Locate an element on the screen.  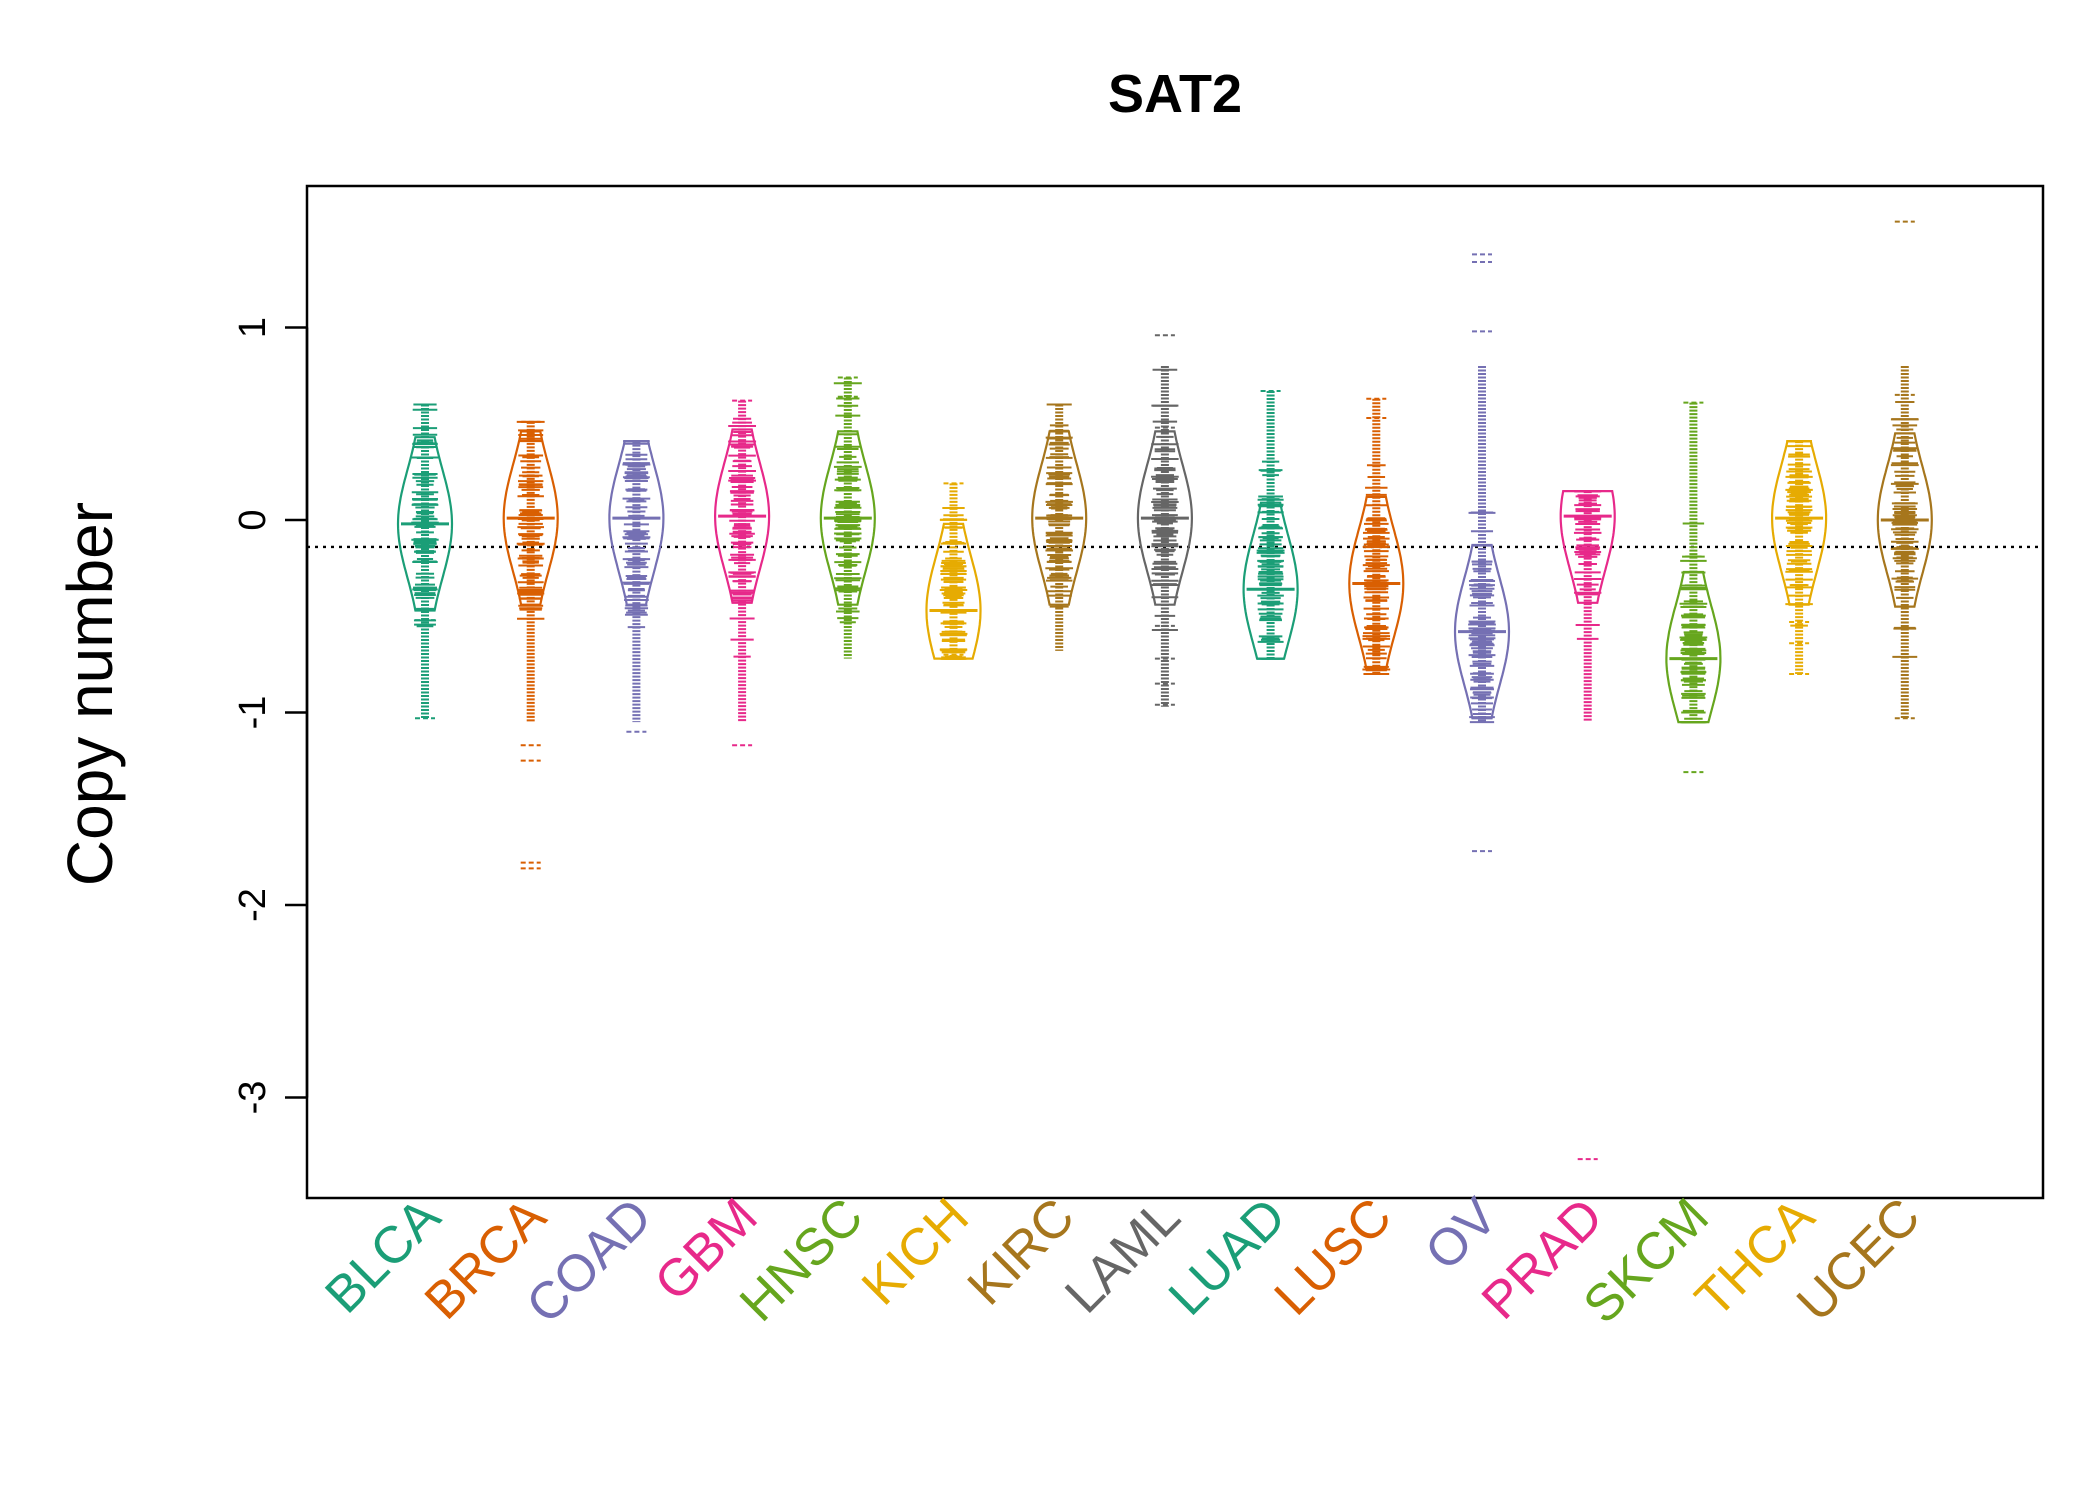
x-label-lusc: LUSC is located at coordinates (1333, 1256).